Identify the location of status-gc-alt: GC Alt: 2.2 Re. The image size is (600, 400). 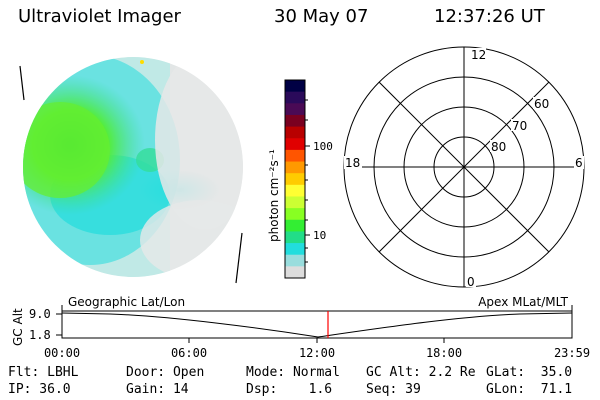
(421, 372).